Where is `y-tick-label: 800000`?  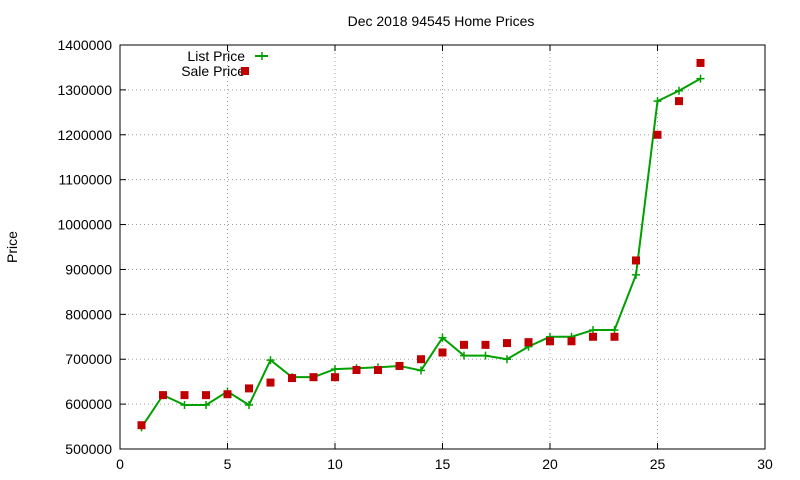 y-tick-label: 800000 is located at coordinates (88, 314).